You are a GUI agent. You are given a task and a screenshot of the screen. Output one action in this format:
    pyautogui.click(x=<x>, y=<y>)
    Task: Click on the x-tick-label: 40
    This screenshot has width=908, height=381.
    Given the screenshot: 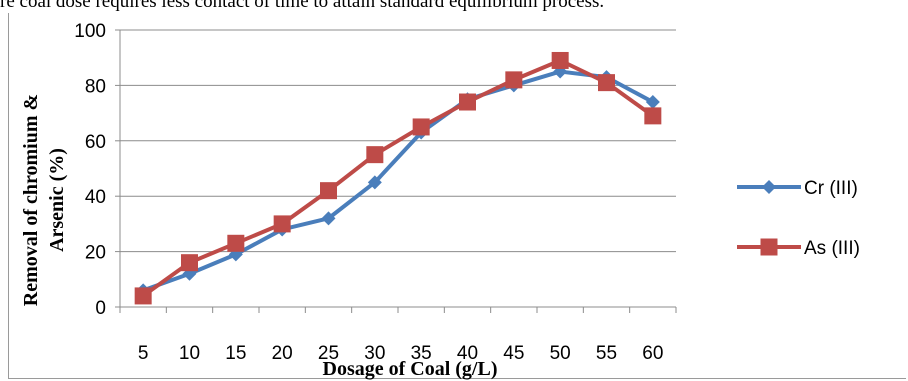 What is the action you would take?
    pyautogui.click(x=467, y=353)
    